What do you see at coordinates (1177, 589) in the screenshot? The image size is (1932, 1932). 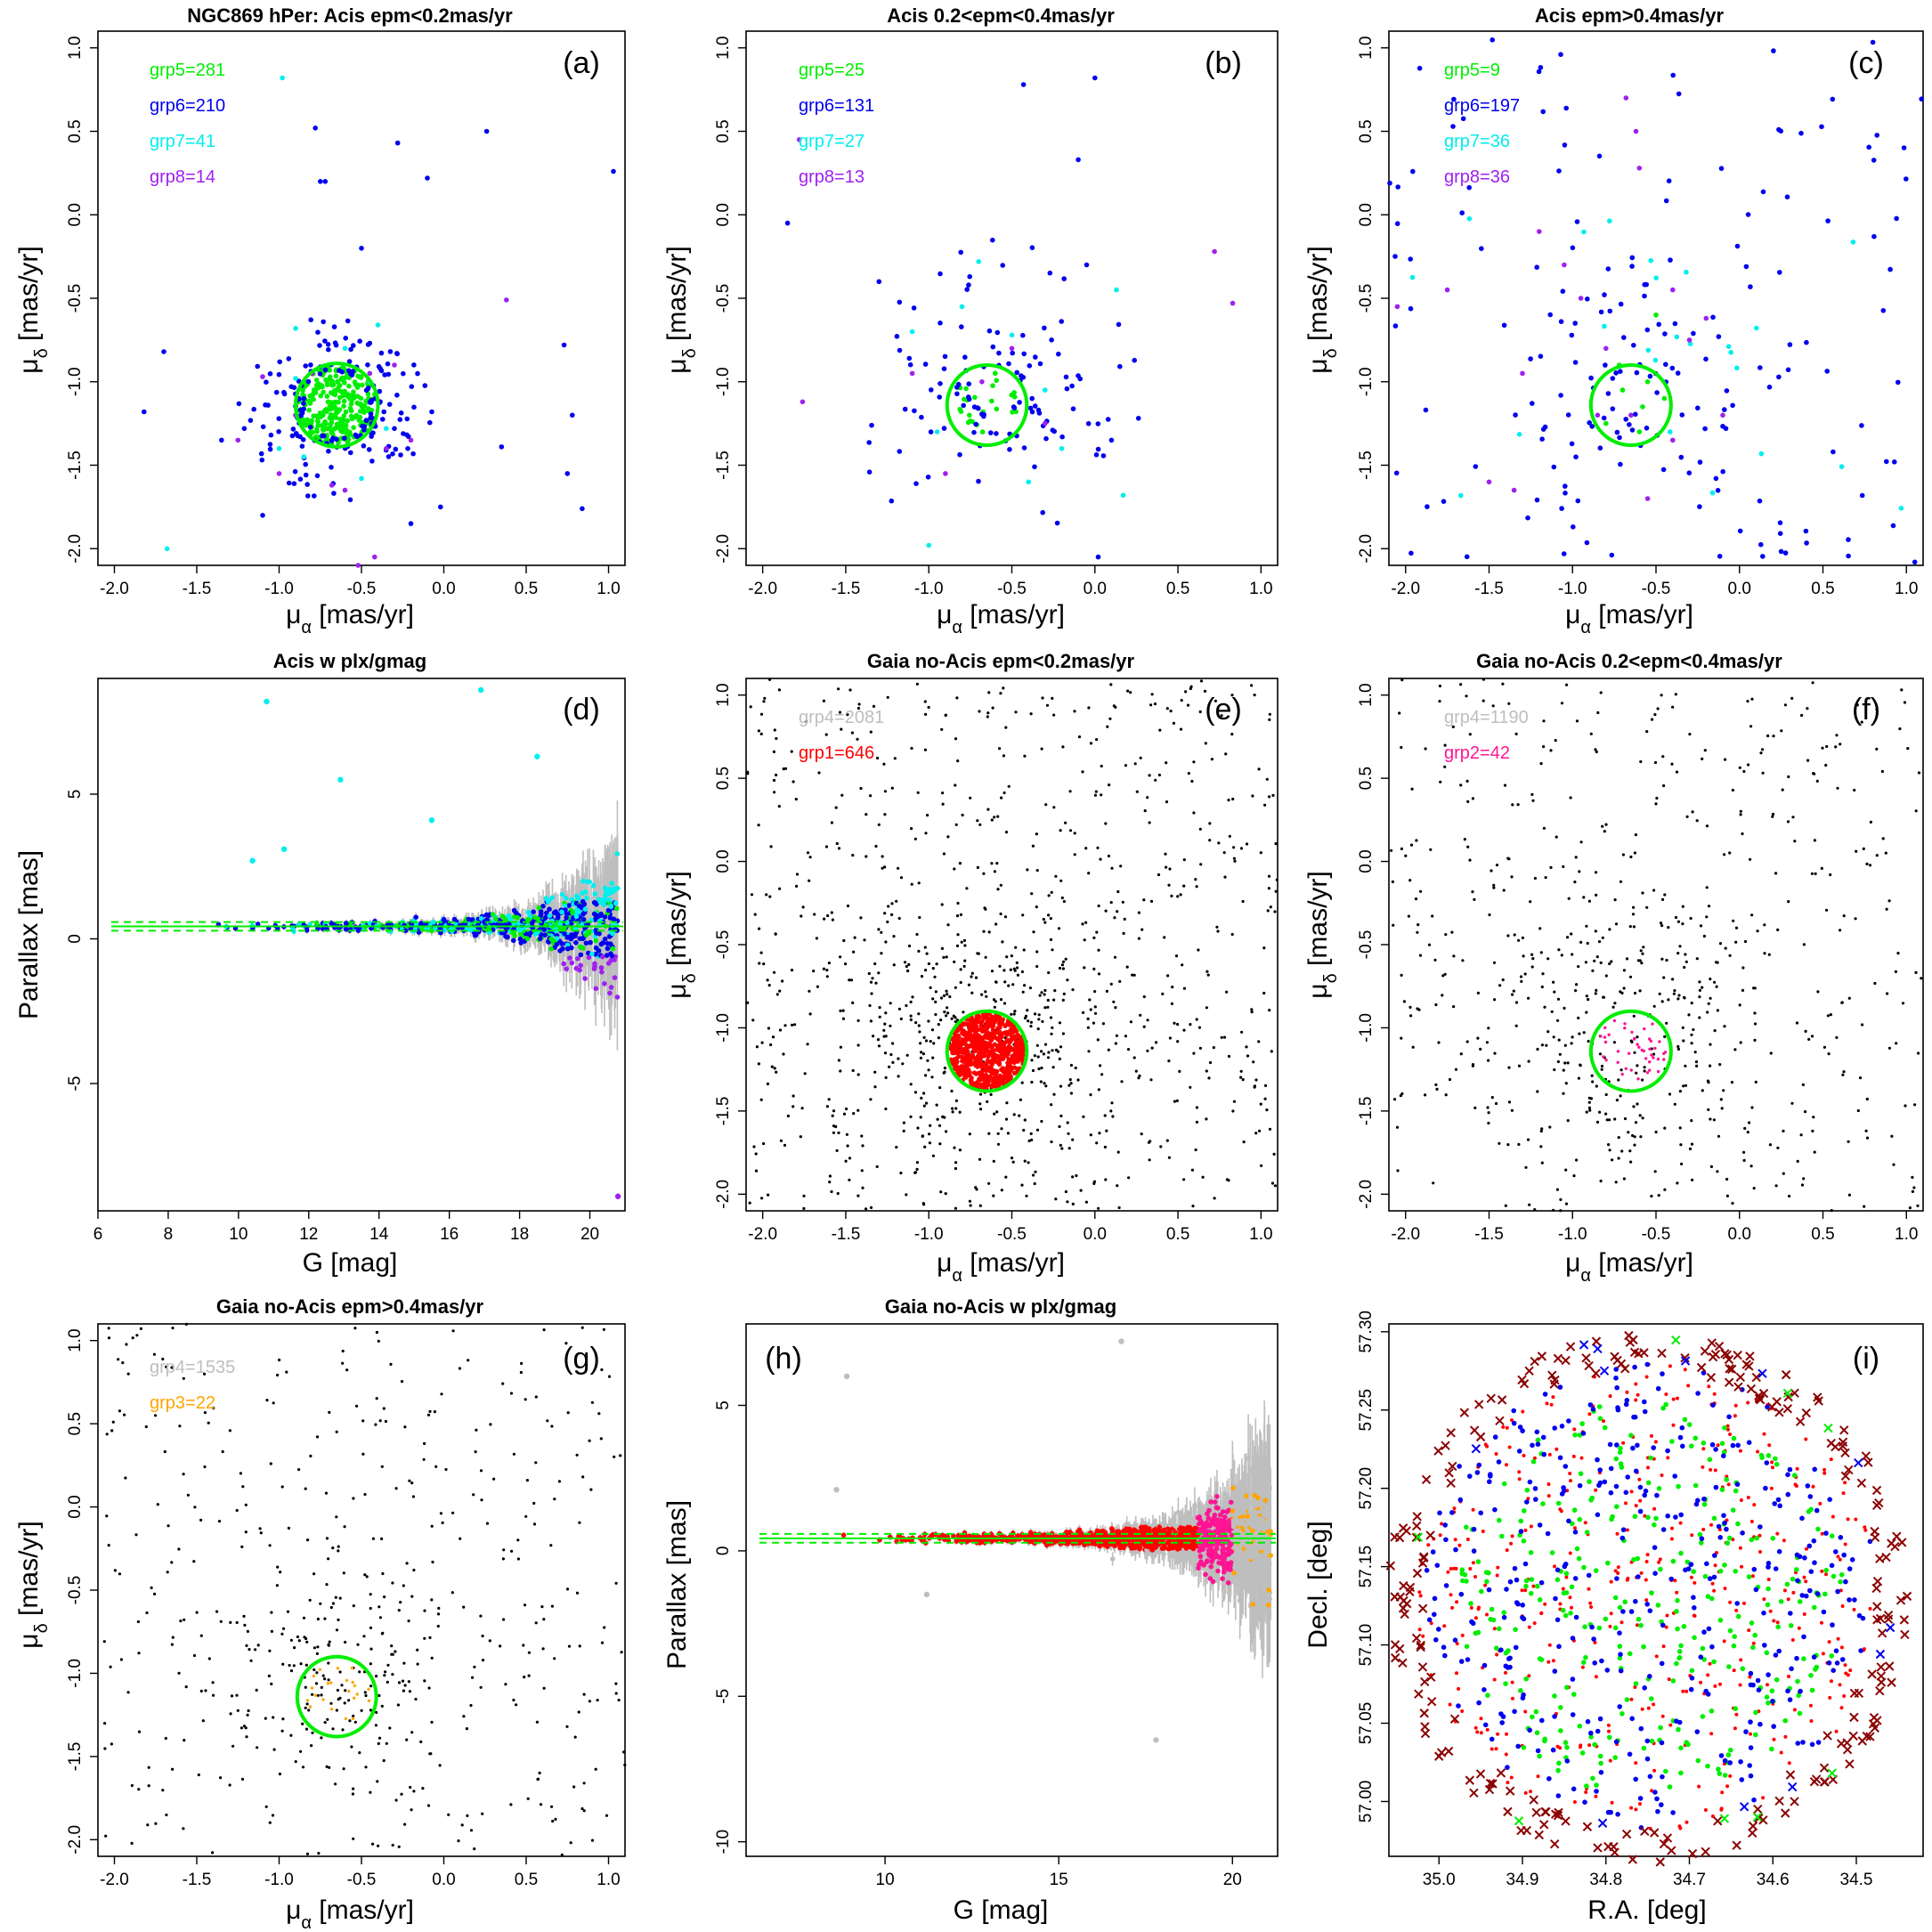 I see `x-tick-label: 0.5` at bounding box center [1177, 589].